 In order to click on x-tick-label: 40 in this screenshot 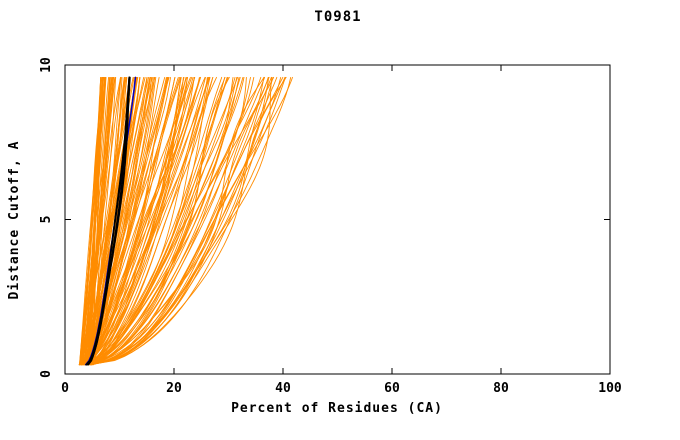, I will do `click(283, 388)`.